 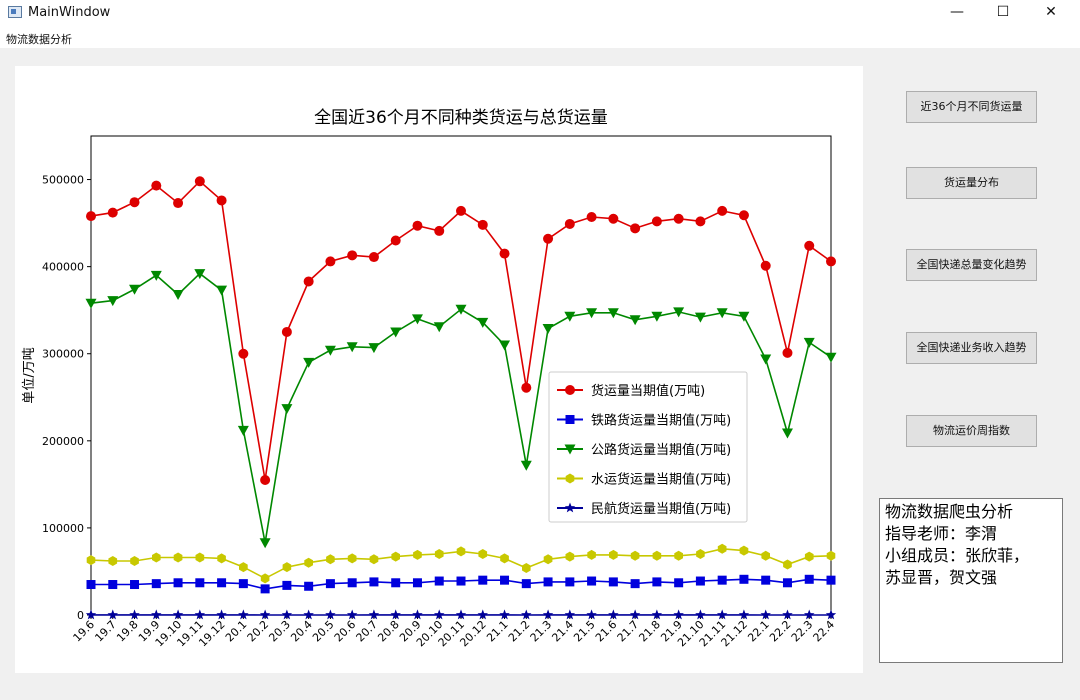 I want to click on project-info-textbox: 物流数据爬虫分析 指导老师：李渭 小组成员：张欣菲， 苏显晋，贺文强, so click(x=971, y=580).